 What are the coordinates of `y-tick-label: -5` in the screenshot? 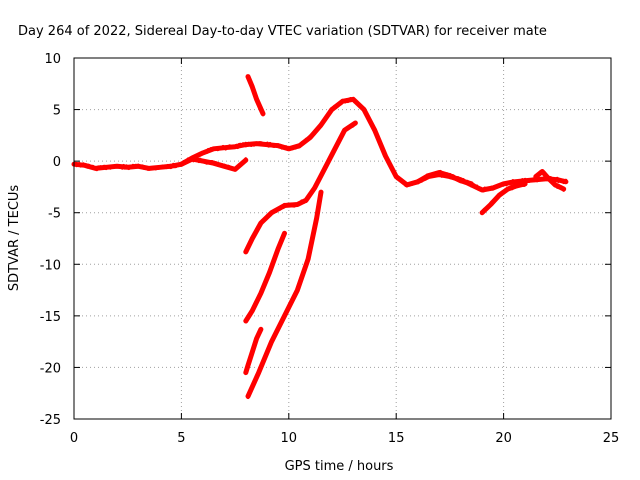 It's located at (54, 214).